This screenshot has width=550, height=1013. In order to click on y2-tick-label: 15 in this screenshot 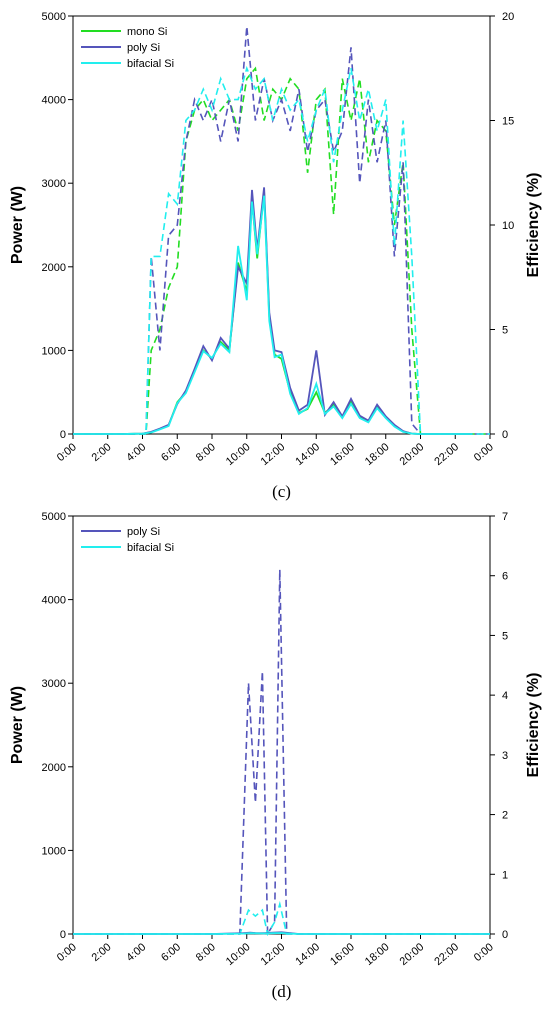, I will do `click(508, 122)`.